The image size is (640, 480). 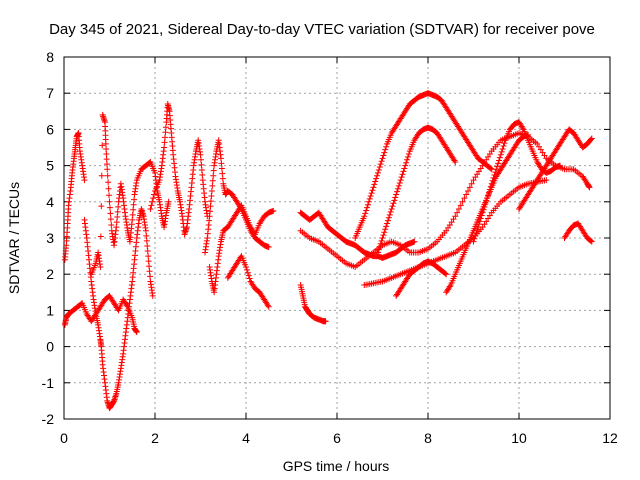 What do you see at coordinates (555, 169) in the screenshot?
I see `series-s18` at bounding box center [555, 169].